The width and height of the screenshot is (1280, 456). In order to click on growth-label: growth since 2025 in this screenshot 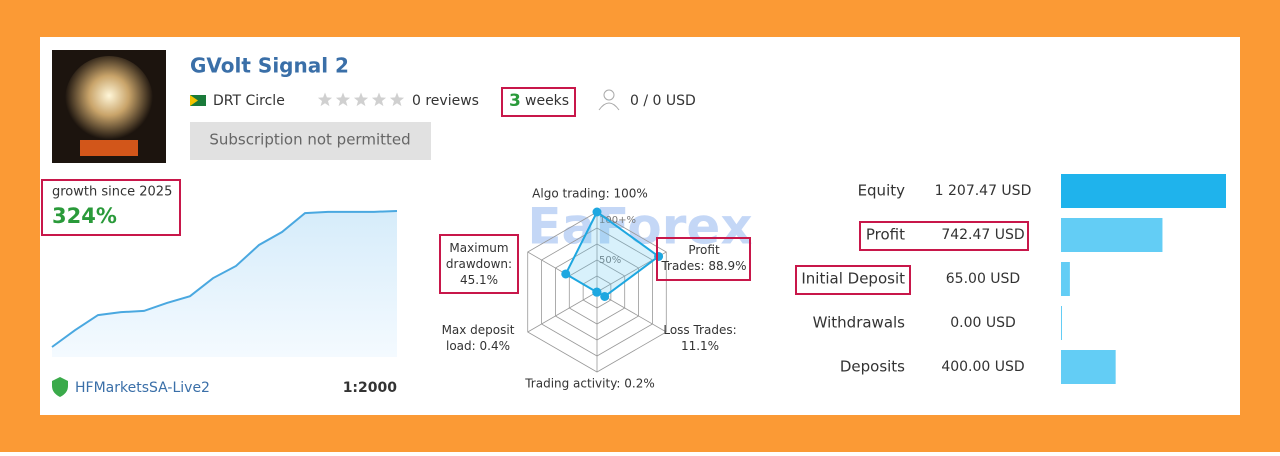, I will do `click(112, 192)`.